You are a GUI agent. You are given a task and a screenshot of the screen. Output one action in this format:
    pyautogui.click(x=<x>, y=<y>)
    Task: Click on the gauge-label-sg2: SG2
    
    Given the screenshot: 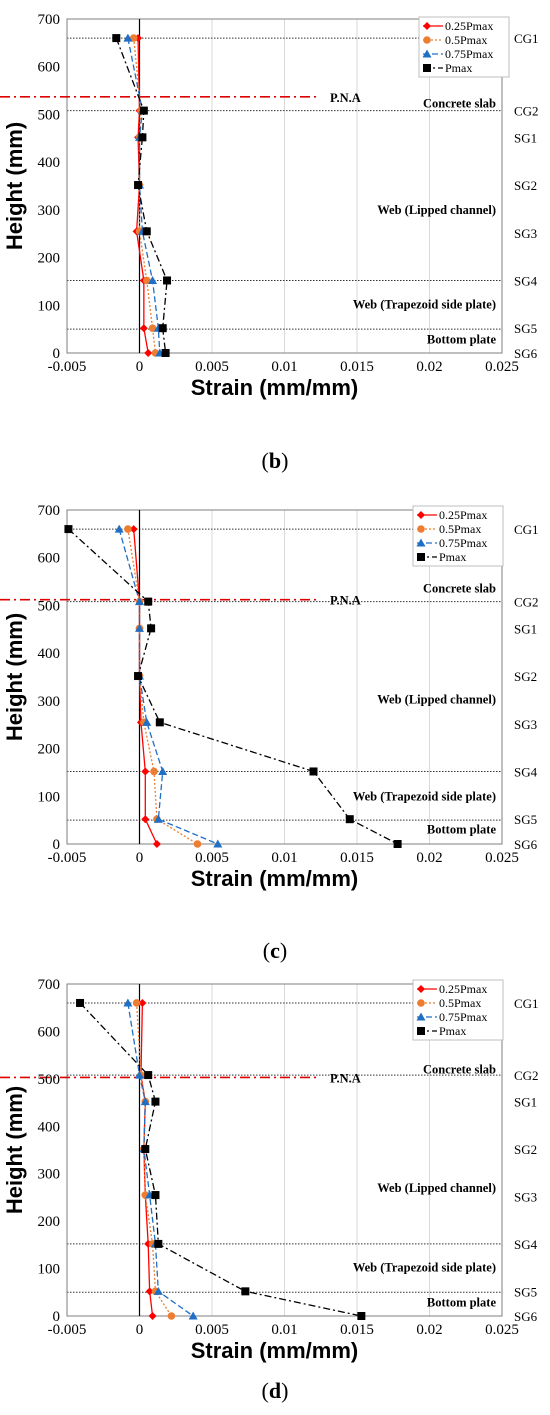 What is the action you would take?
    pyautogui.click(x=525, y=185)
    